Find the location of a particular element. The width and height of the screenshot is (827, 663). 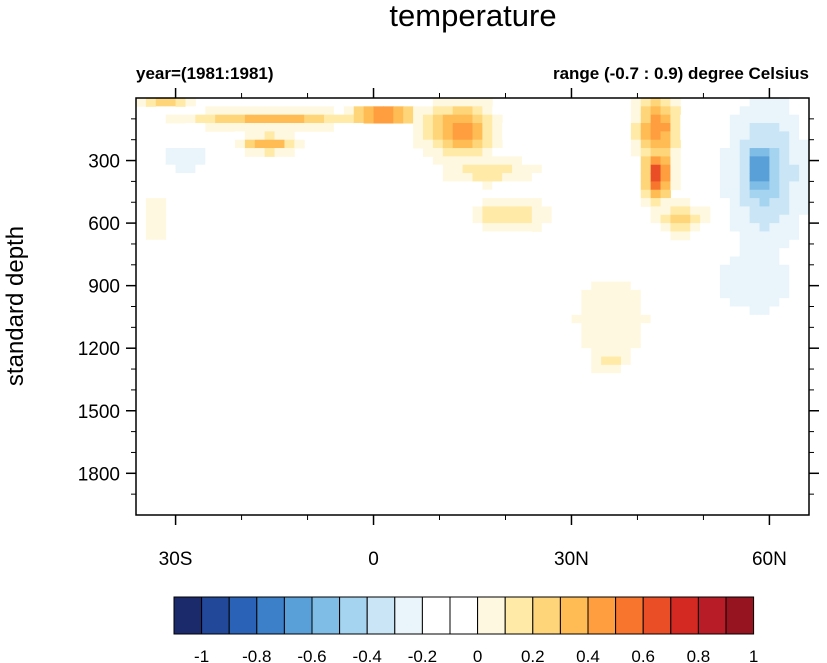

colorbar-tick-label: 0.8 is located at coordinates (699, 655).